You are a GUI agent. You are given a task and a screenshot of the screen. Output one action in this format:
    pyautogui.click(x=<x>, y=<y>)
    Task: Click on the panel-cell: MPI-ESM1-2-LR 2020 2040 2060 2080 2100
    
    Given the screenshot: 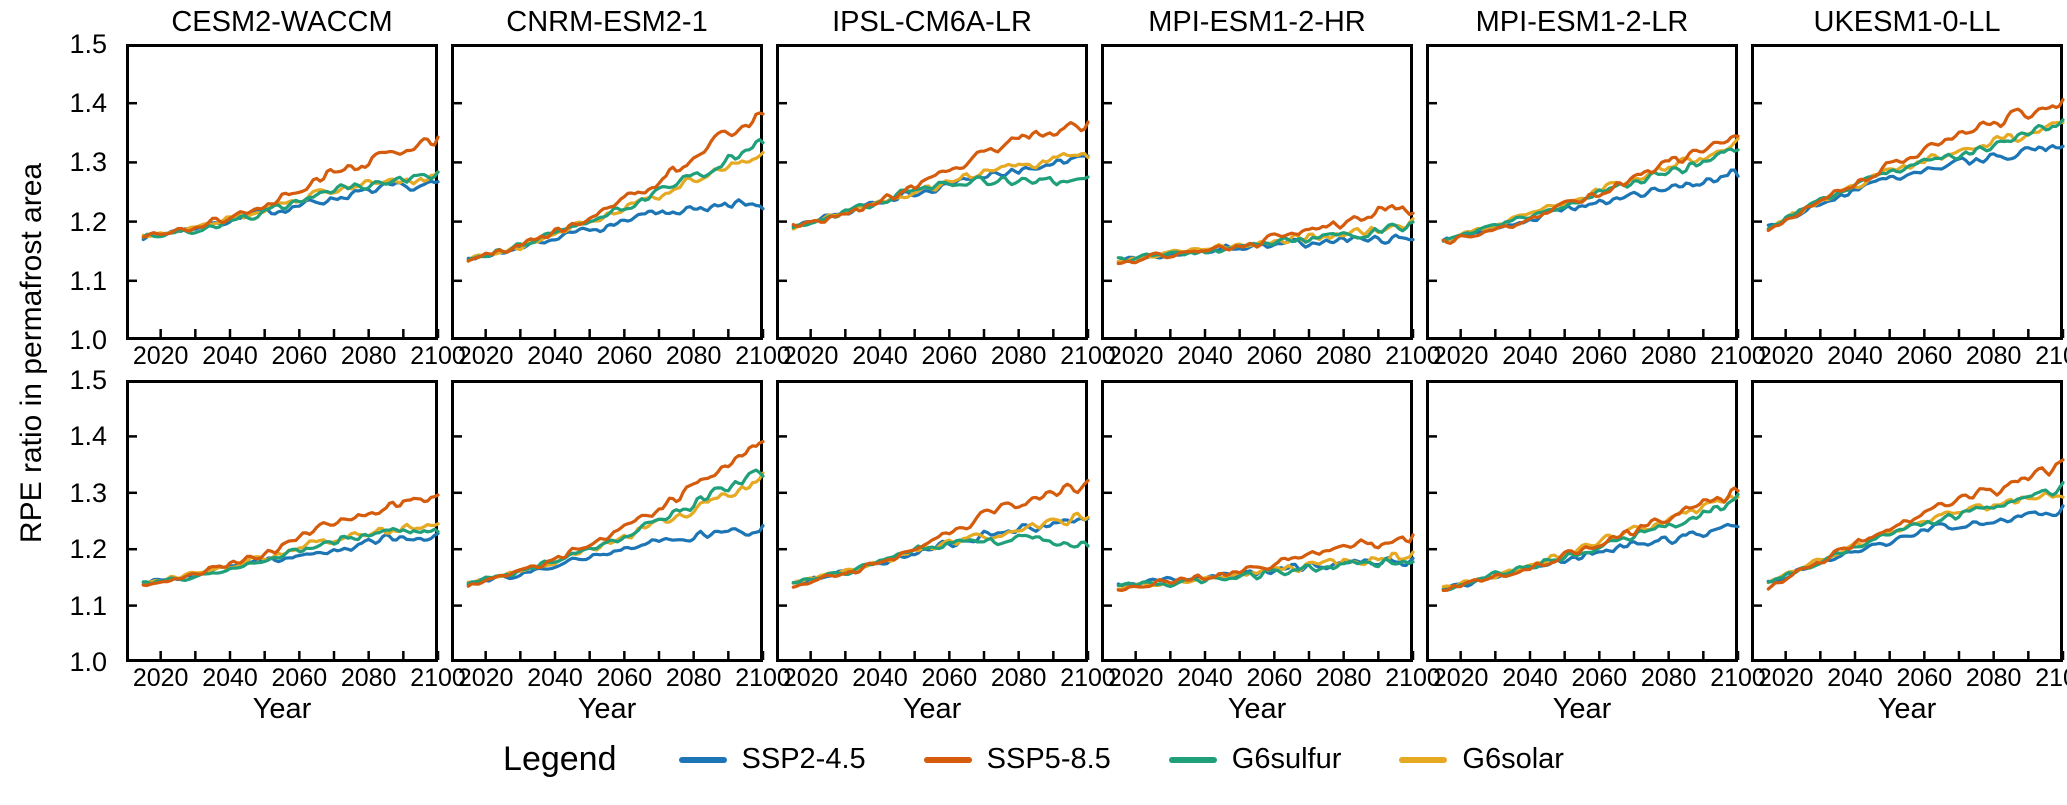 What is the action you would take?
    pyautogui.click(x=1596, y=188)
    